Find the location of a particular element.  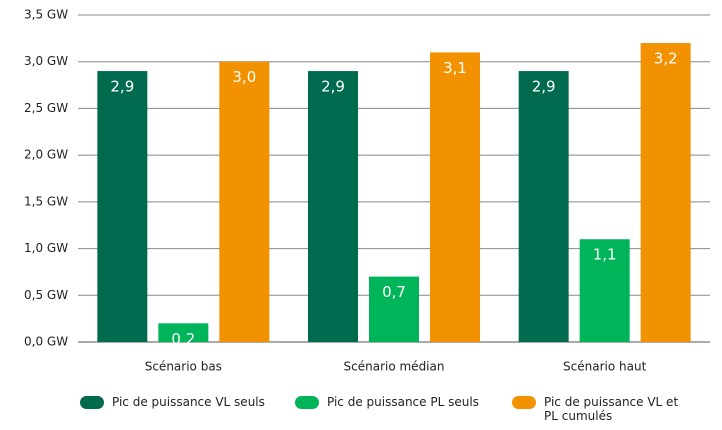

legend-item: Pic de puissance VL seuls is located at coordinates (172, 402).